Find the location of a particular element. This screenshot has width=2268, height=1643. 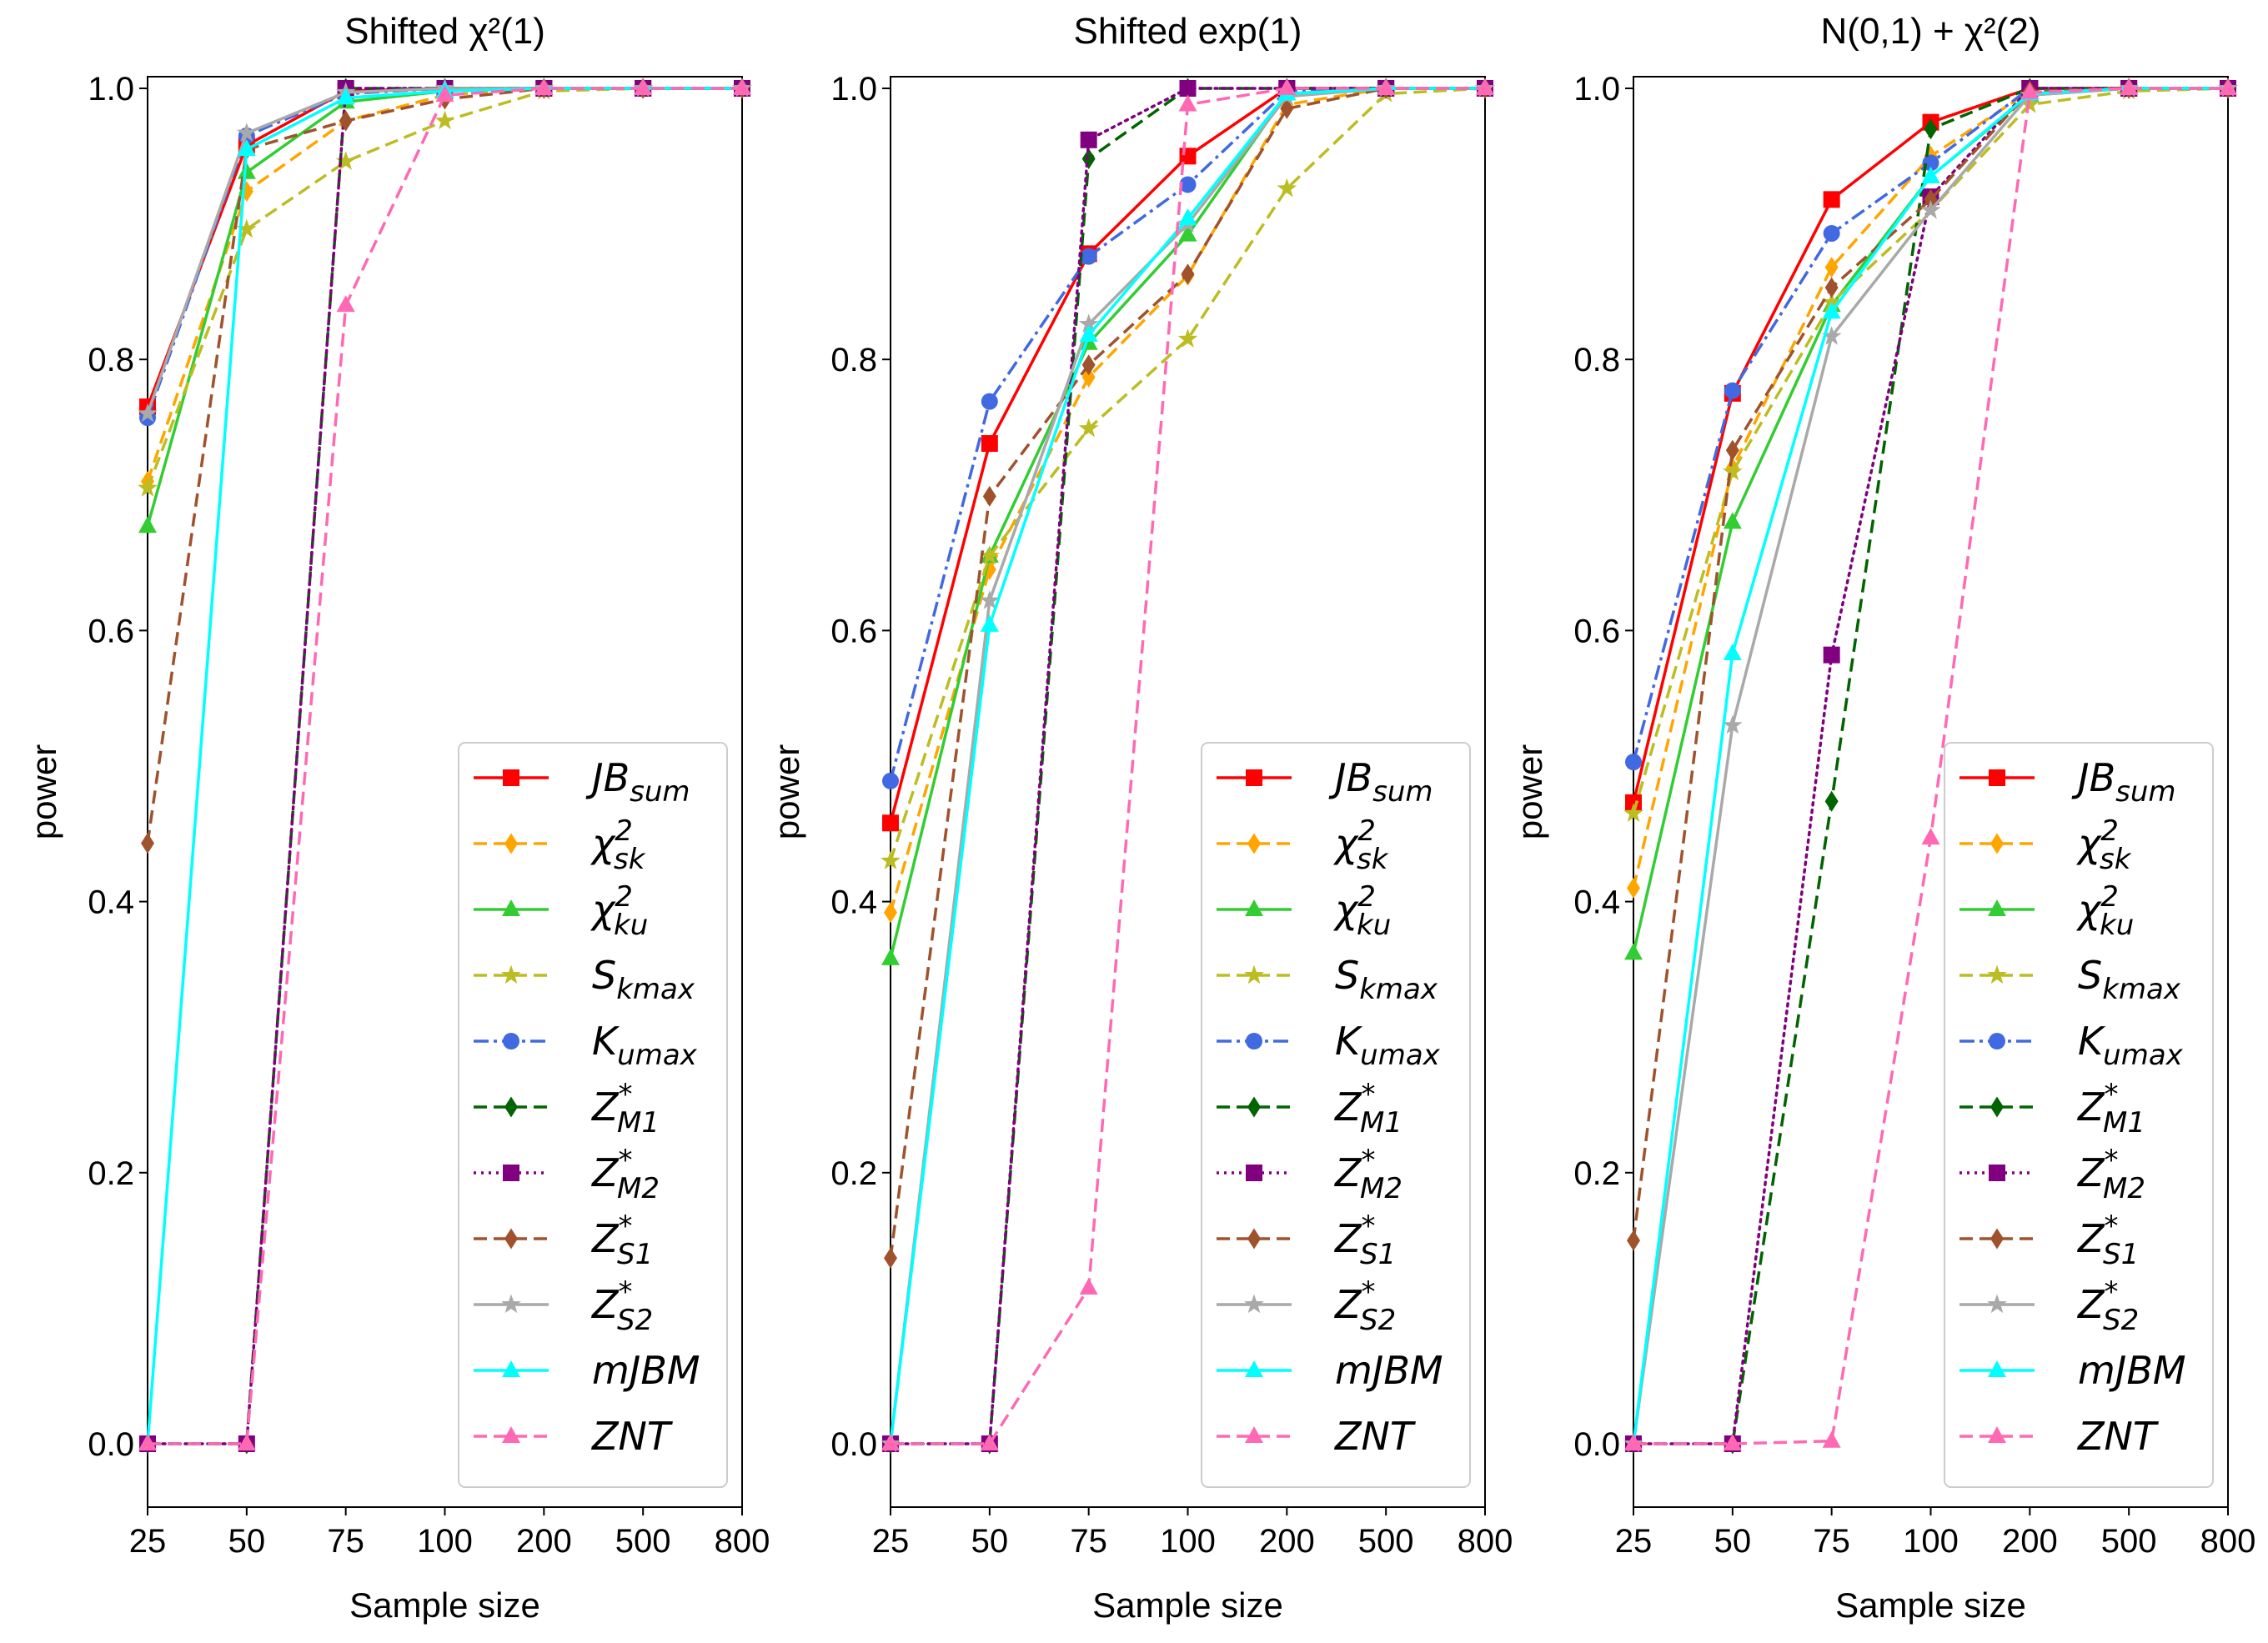

y-tick-label: 0.2 is located at coordinates (111, 1173).